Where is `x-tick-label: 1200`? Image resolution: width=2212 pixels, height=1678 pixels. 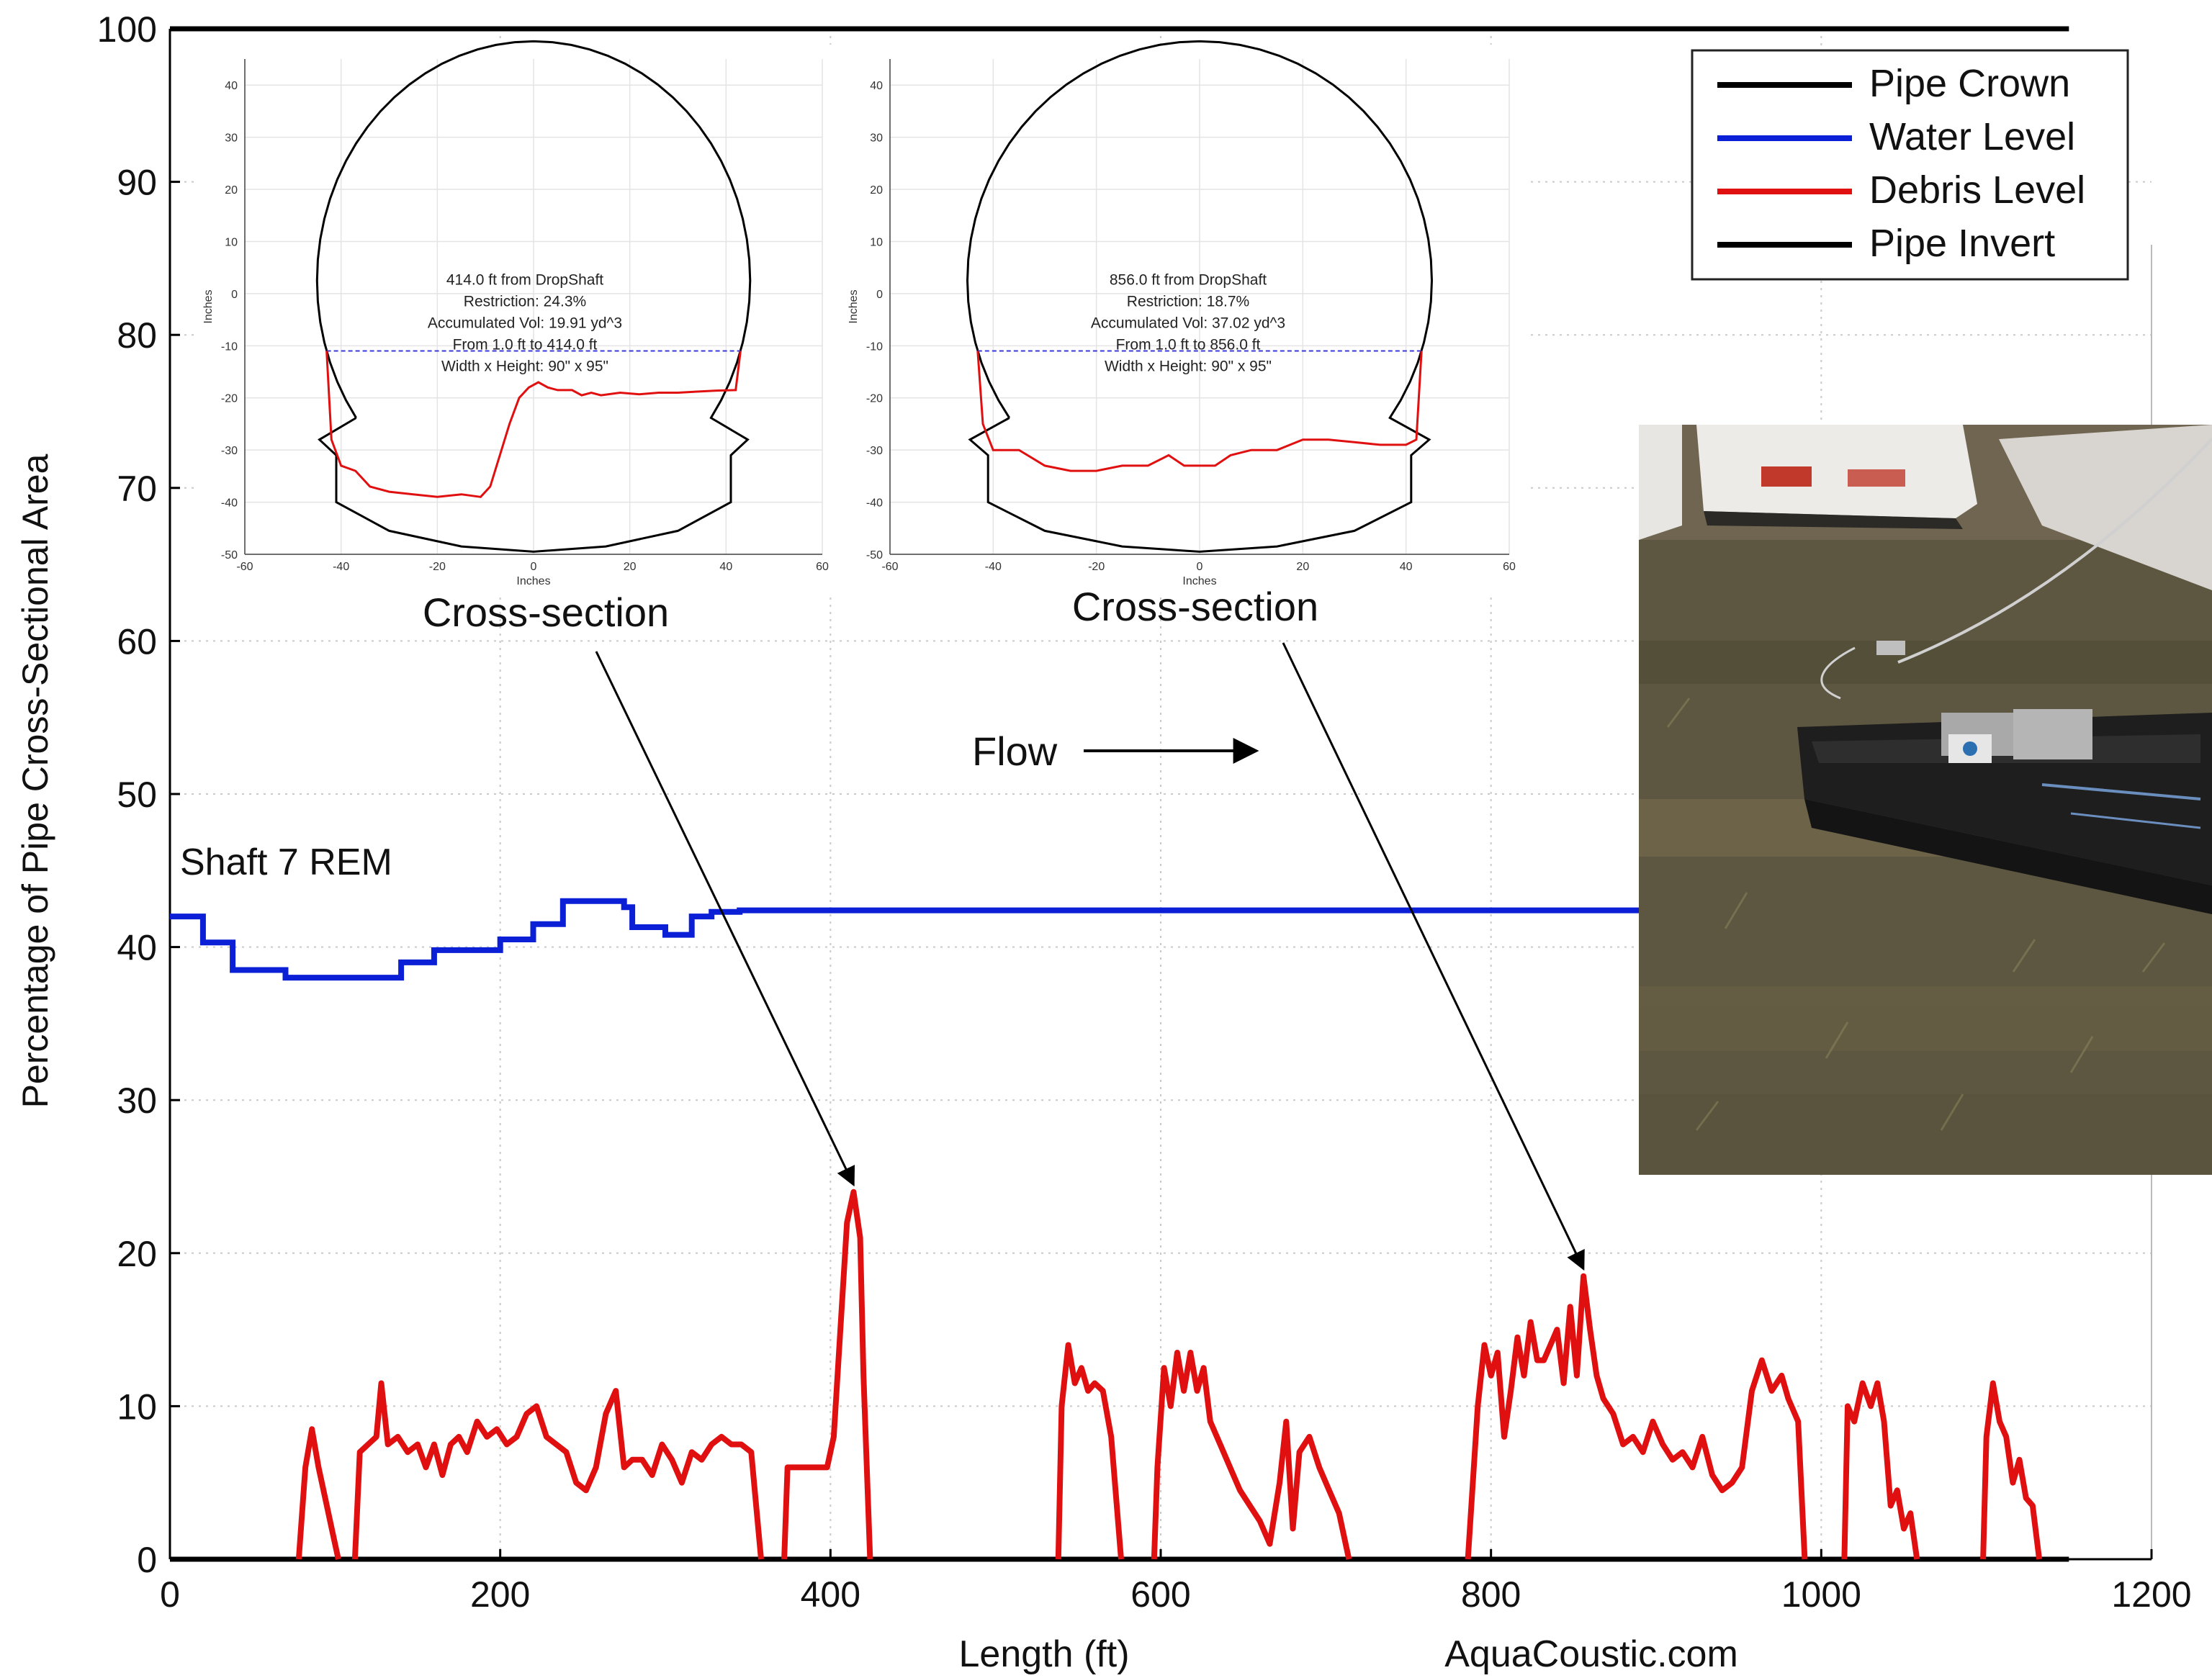 x-tick-label: 1200 is located at coordinates (2151, 1594).